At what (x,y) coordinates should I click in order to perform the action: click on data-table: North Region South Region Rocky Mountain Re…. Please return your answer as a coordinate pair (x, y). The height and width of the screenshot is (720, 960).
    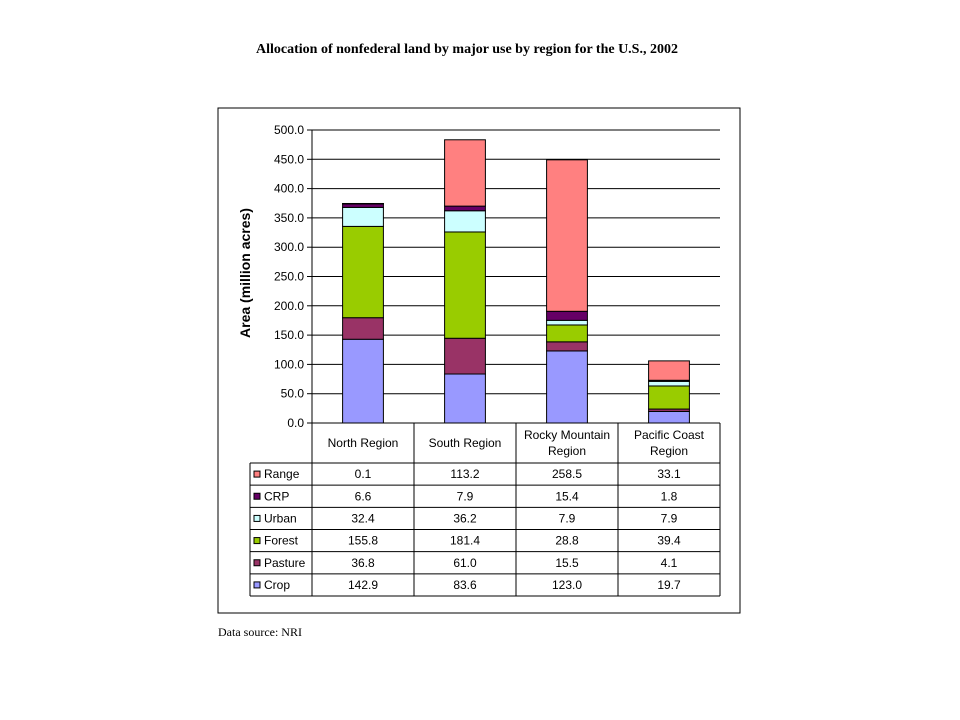
    Looking at the image, I should click on (485, 510).